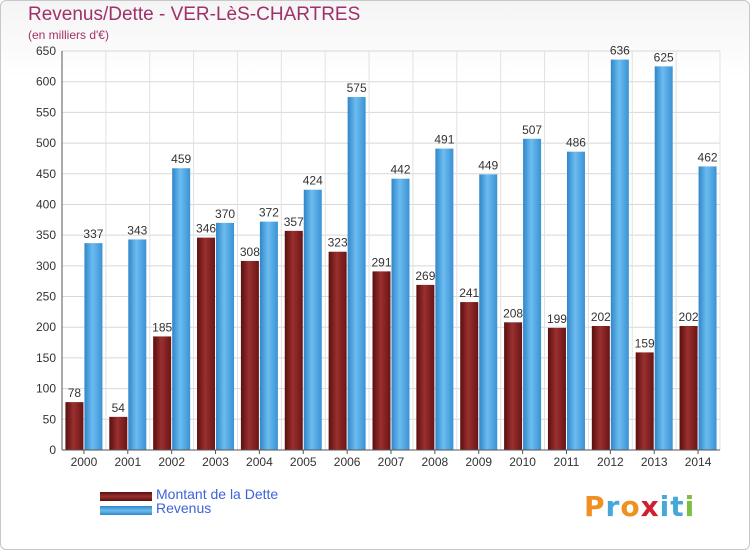  I want to click on chart-subtitle: (en milliers d'€), so click(68, 35).